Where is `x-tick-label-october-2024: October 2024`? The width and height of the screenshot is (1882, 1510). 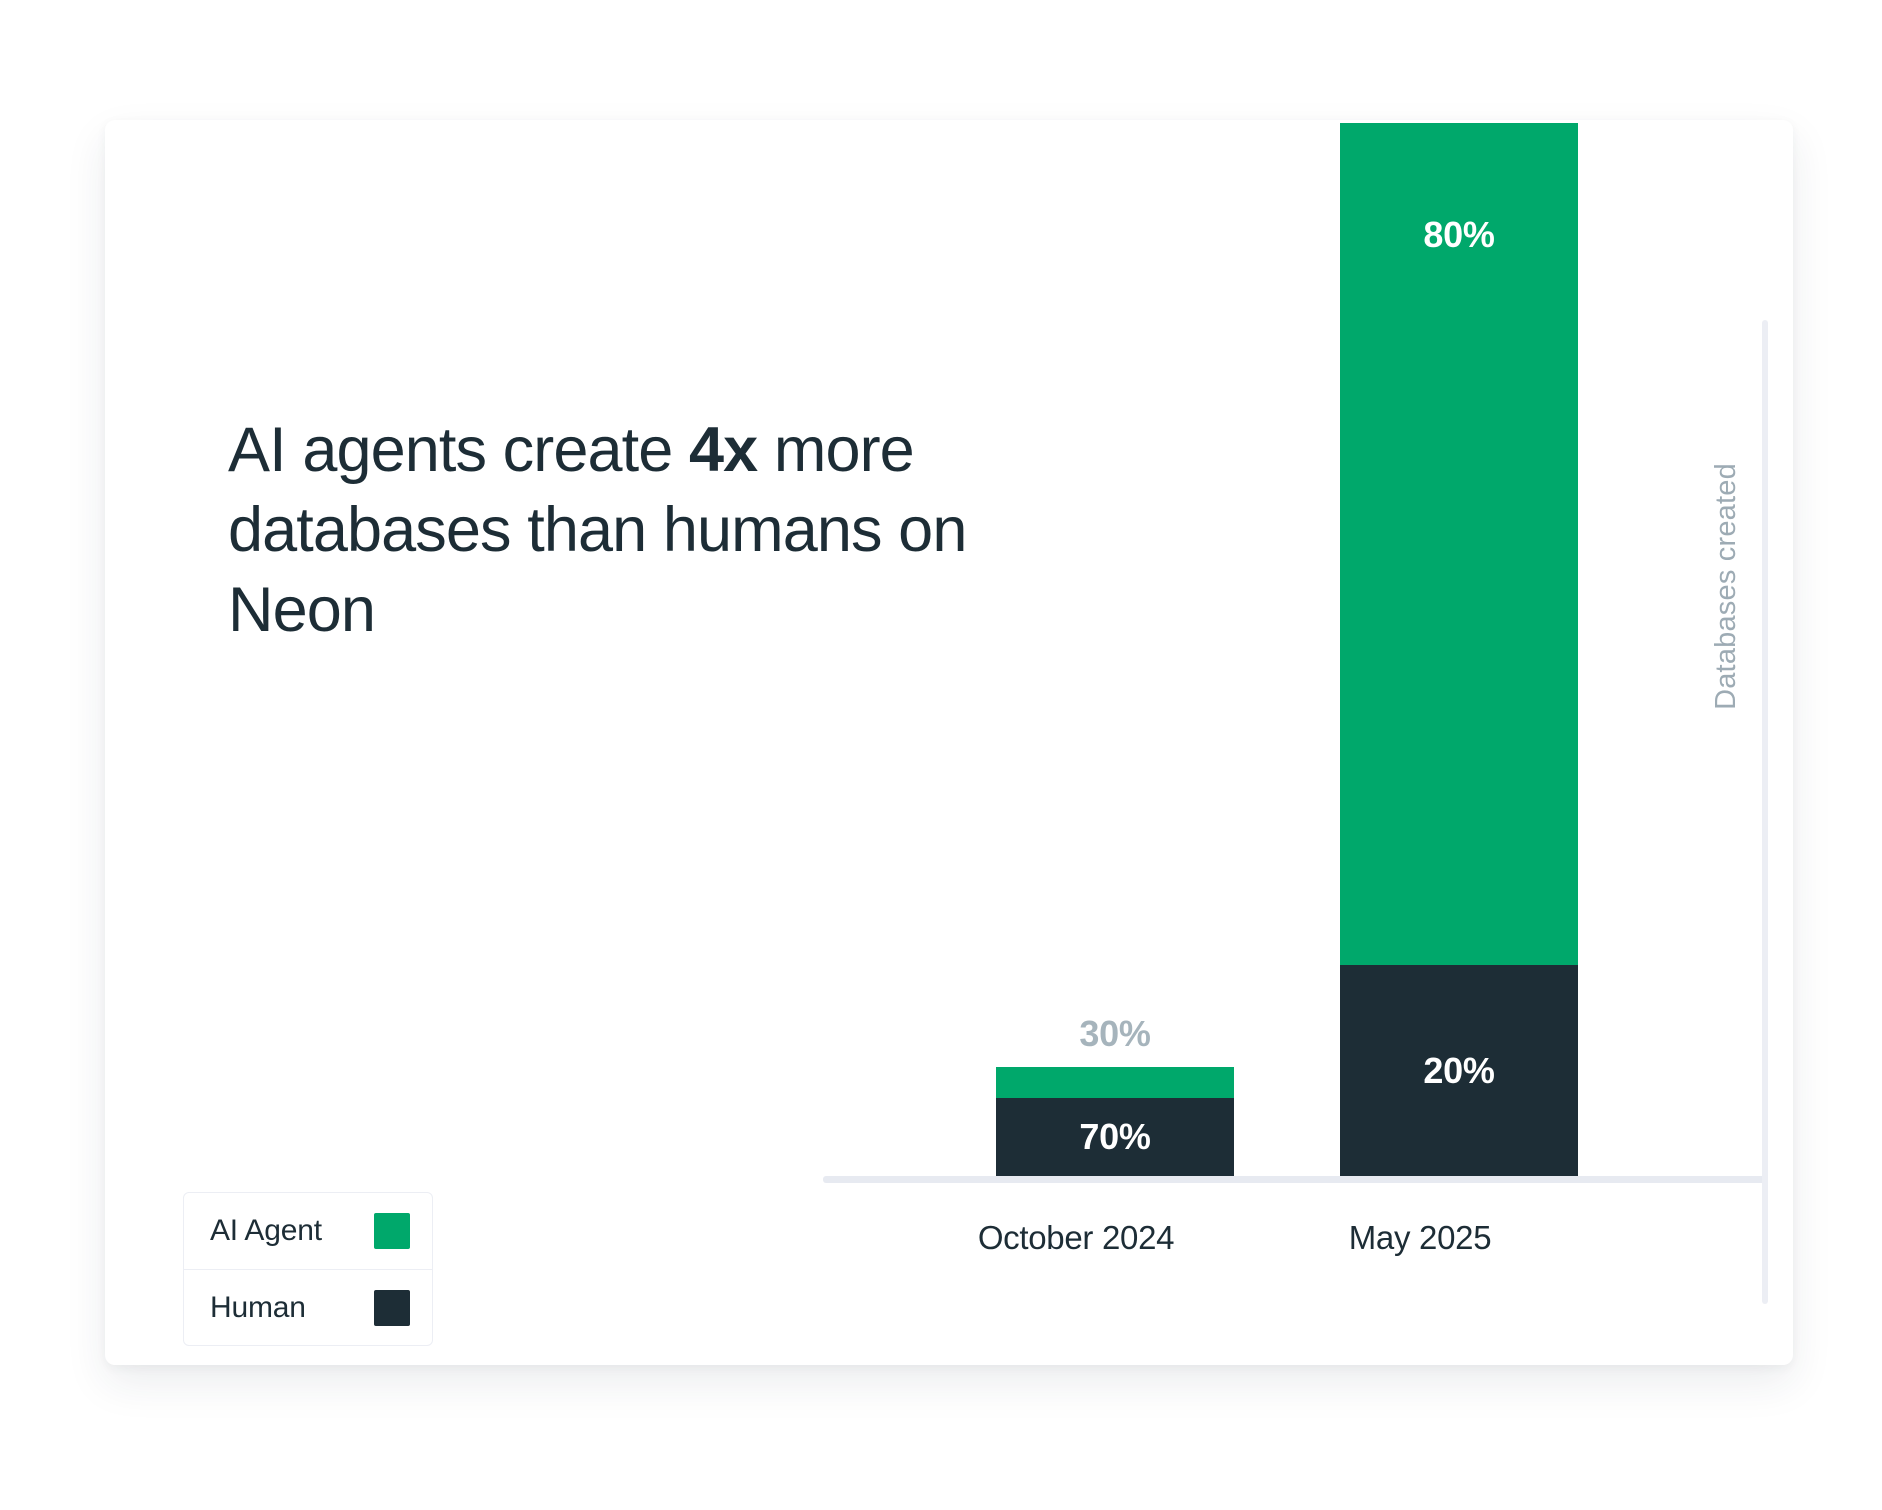 x-tick-label-october-2024: October 2024 is located at coordinates (1076, 1237).